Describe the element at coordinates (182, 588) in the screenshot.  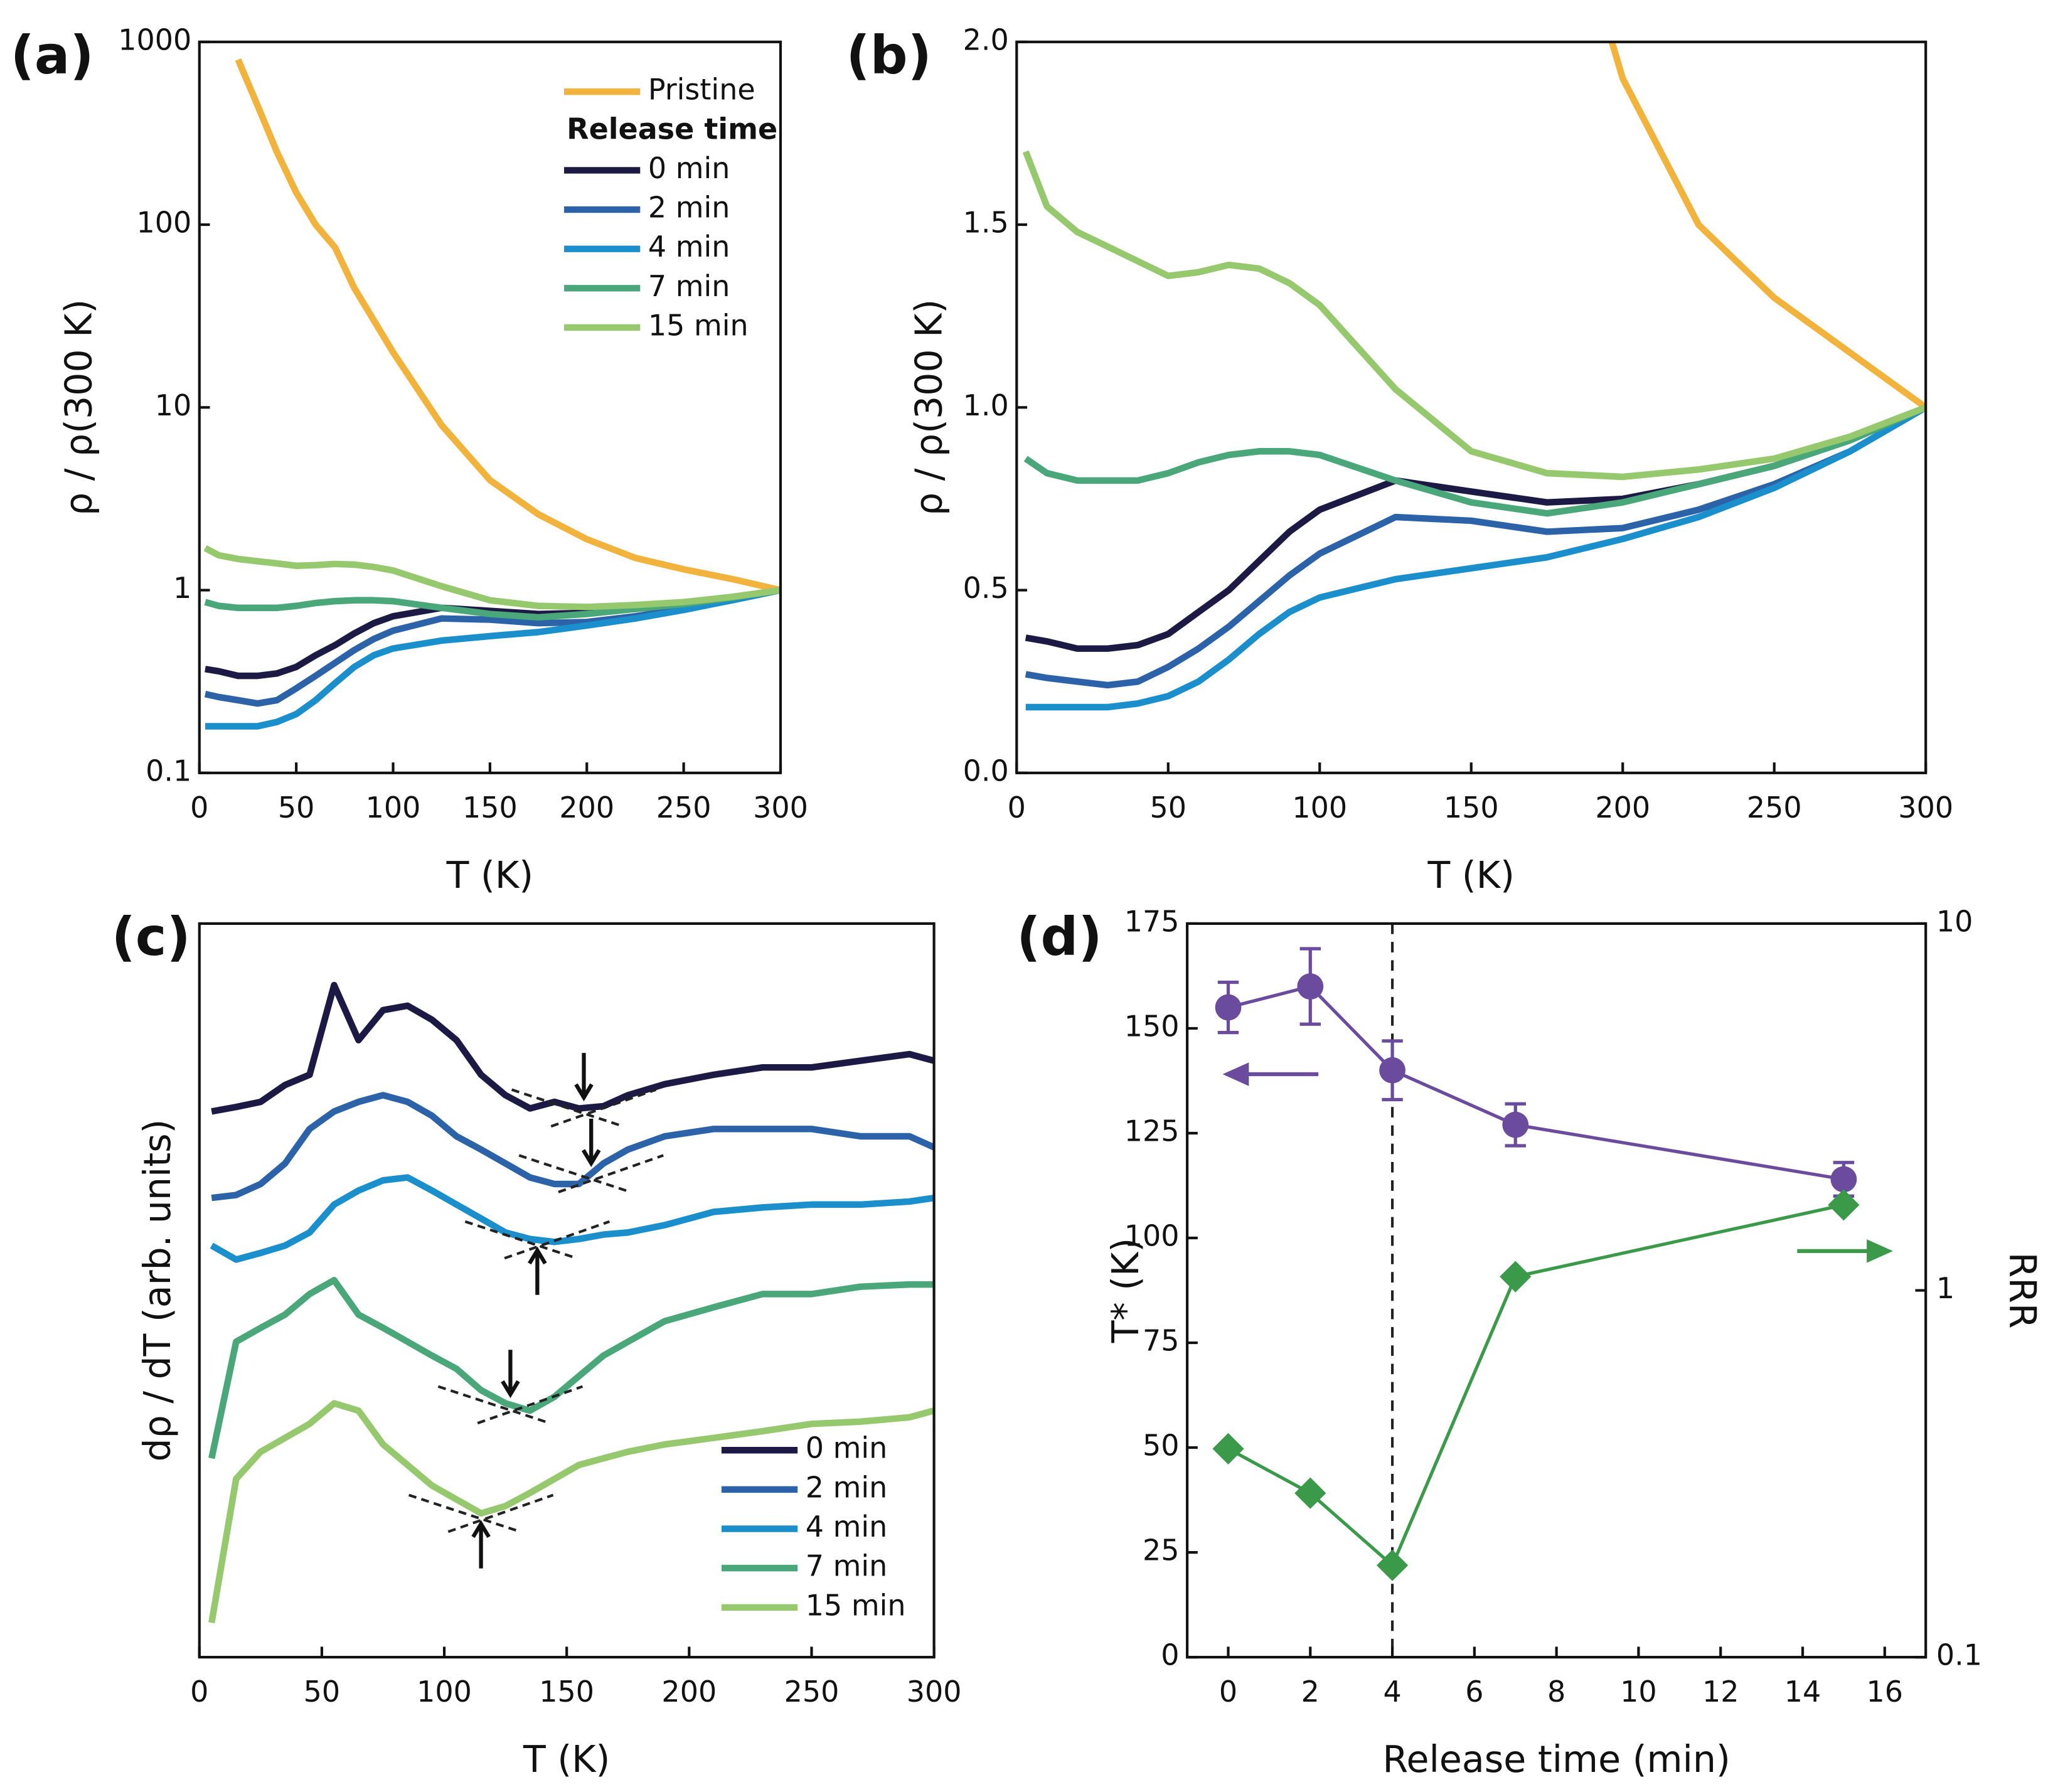
I see `y-tick-label: 1` at that location.